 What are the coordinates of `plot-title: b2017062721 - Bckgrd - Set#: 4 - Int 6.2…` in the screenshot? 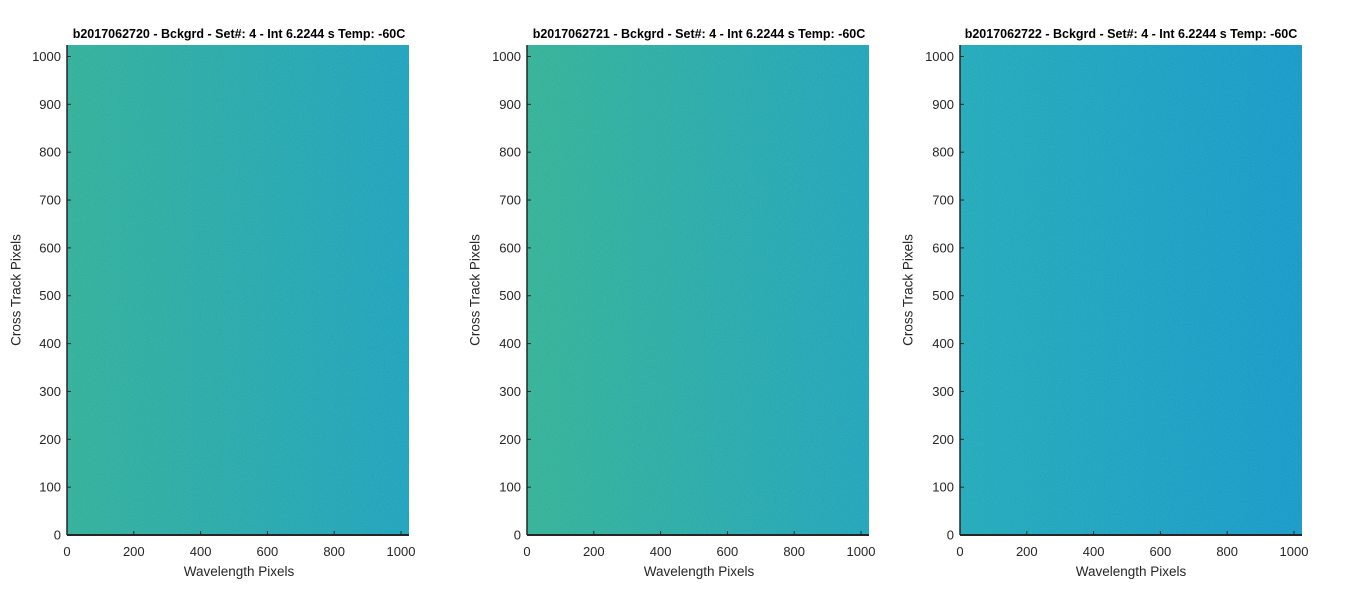 It's located at (699, 34).